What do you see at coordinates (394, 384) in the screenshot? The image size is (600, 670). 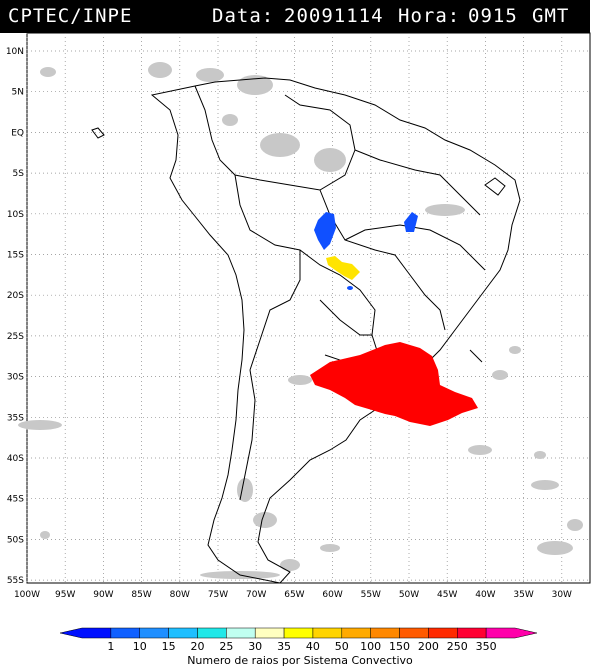 I see `convective-system-large` at bounding box center [394, 384].